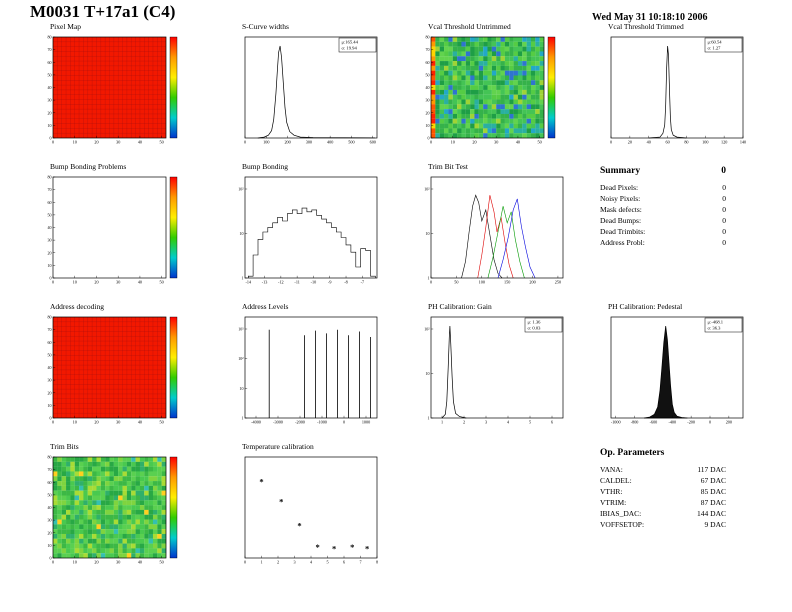 This screenshot has height=612, width=792. I want to click on op-parameter-value: 9 DAC, so click(715, 524).